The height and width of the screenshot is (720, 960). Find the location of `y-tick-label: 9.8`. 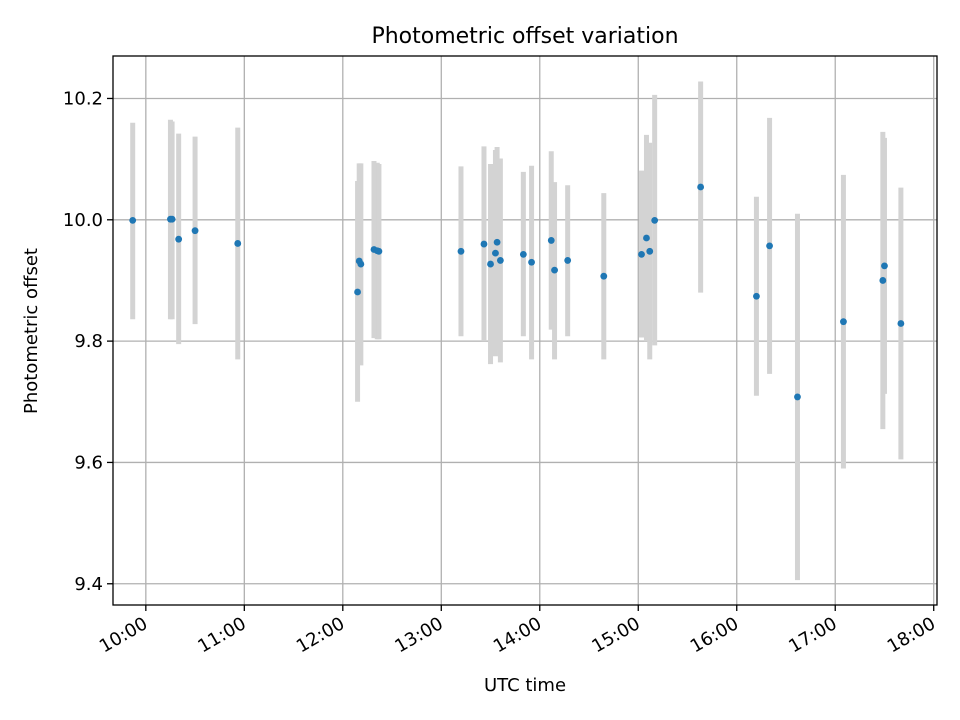

y-tick-label: 9.8 is located at coordinates (88, 341).